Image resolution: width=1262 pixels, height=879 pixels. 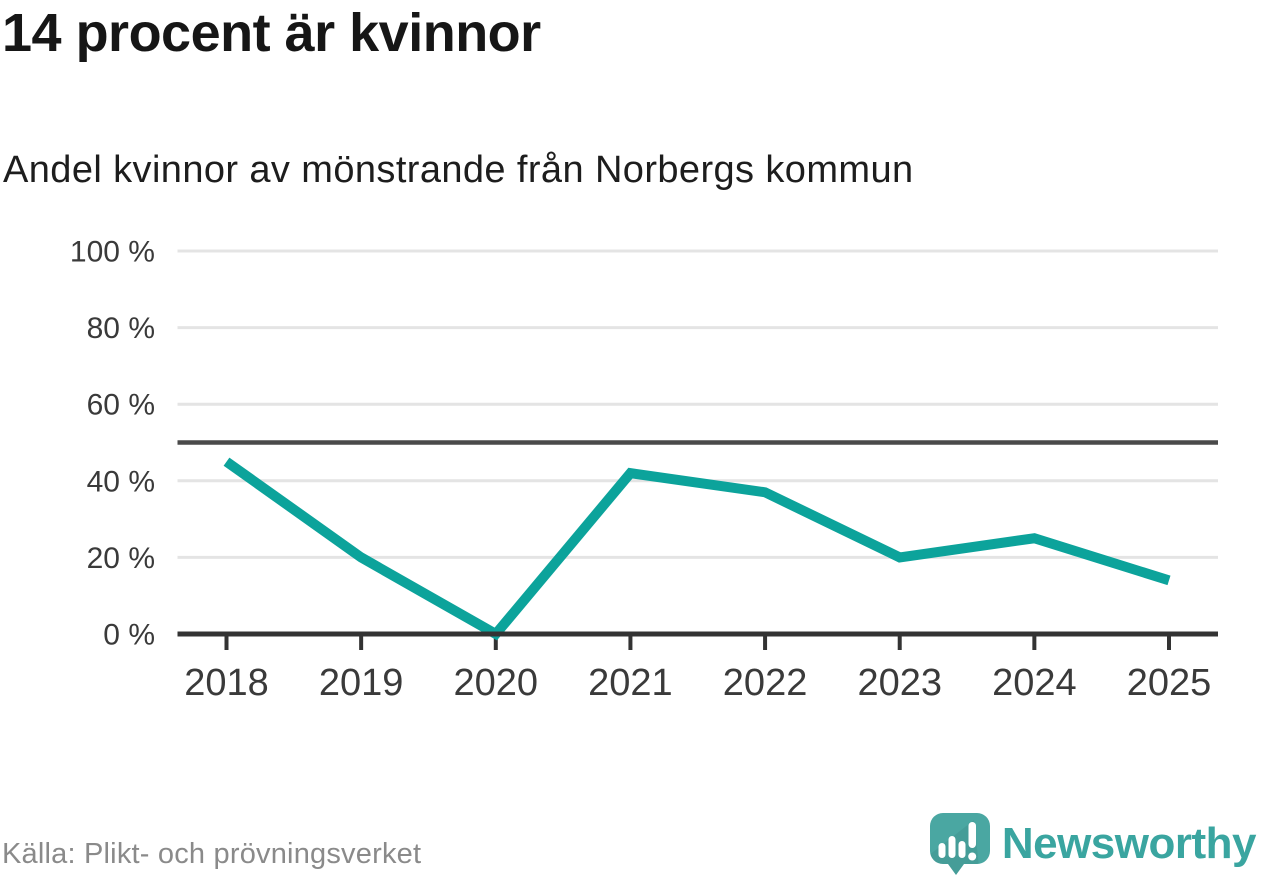 I want to click on brand-wordmark: Newsworthy, so click(x=1129, y=843).